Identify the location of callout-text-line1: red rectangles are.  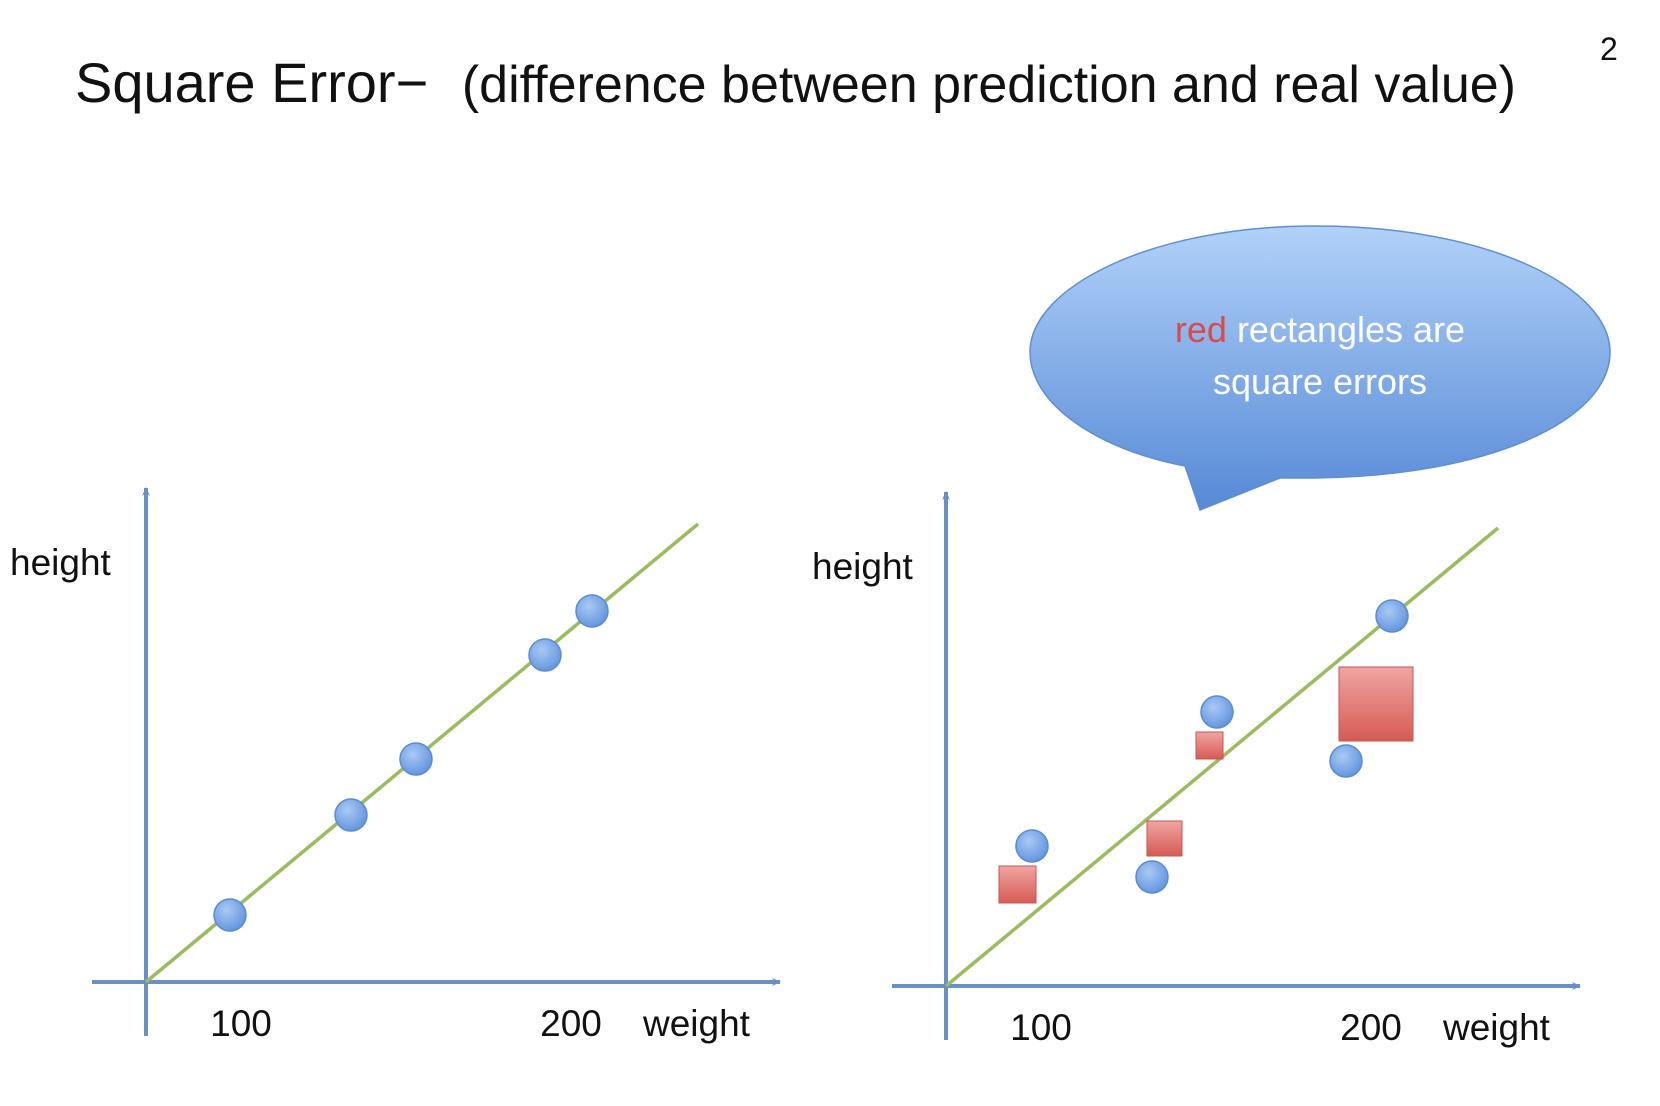
(1320, 329).